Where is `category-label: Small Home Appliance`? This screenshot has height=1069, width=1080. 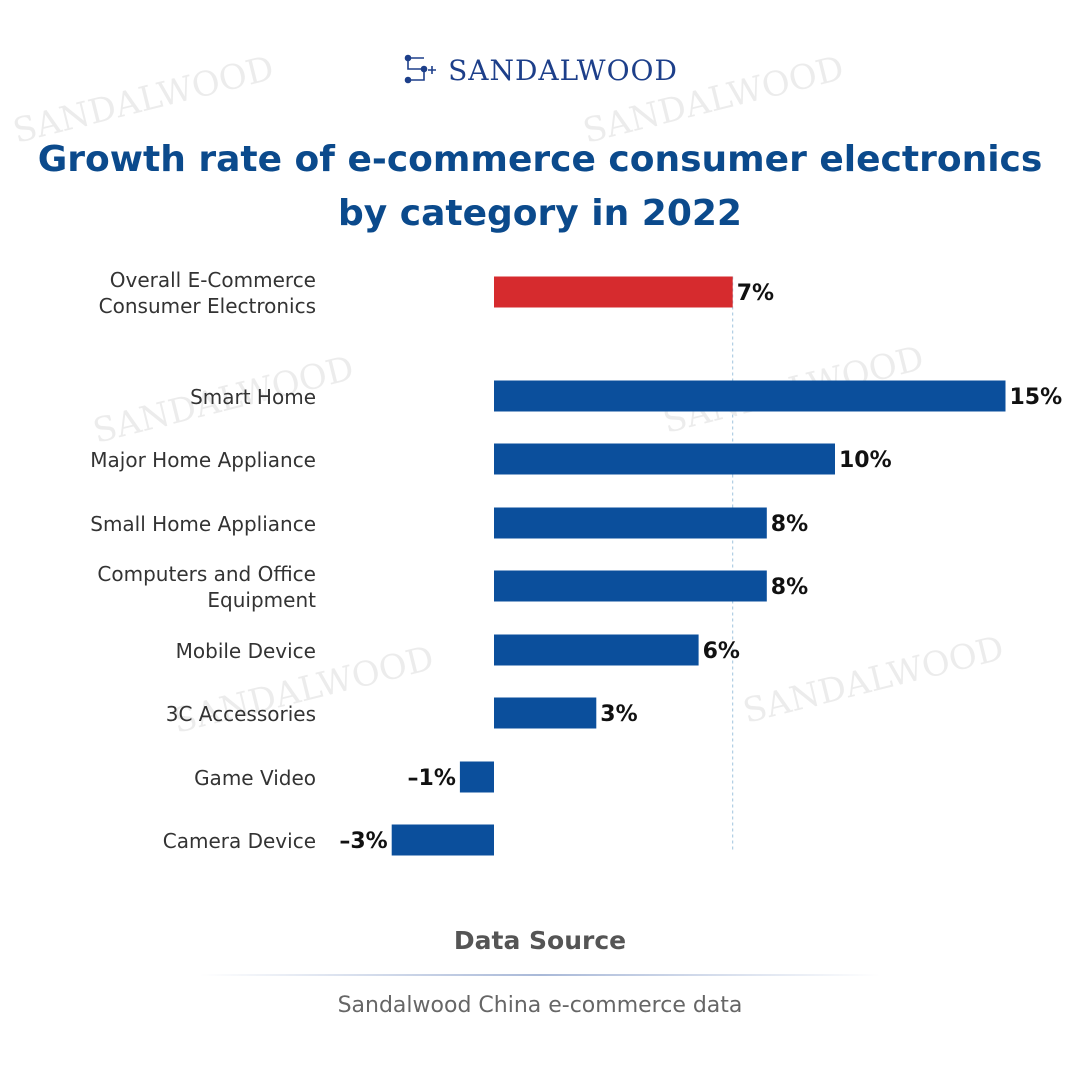
category-label: Small Home Appliance is located at coordinates (203, 524).